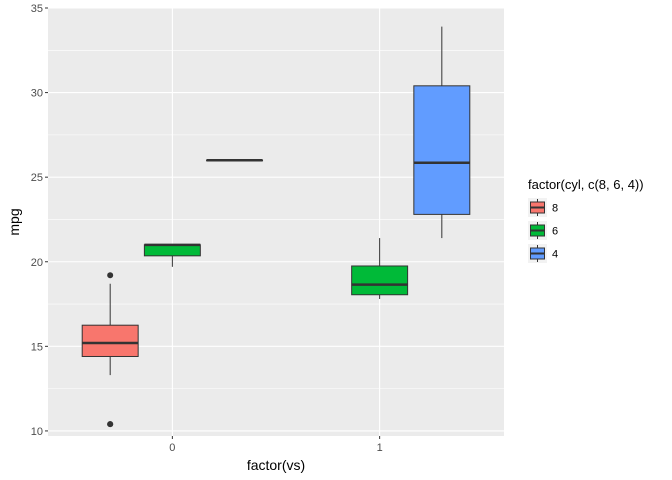  What do you see at coordinates (586, 220) in the screenshot?
I see `legend: factor(cyl, c(8, 6, 4)) 8 6 4` at bounding box center [586, 220].